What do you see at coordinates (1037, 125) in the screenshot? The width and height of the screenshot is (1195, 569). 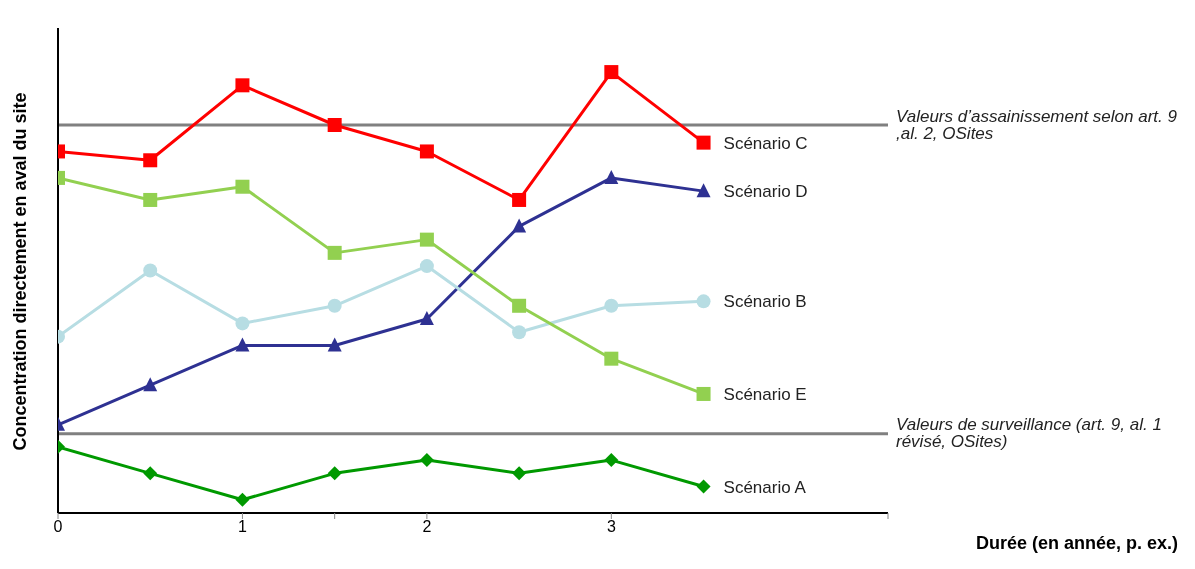 I see `ref-line-label: Valeurs d’assainissement selon art. 9 ,al. 2, OSites` at bounding box center [1037, 125].